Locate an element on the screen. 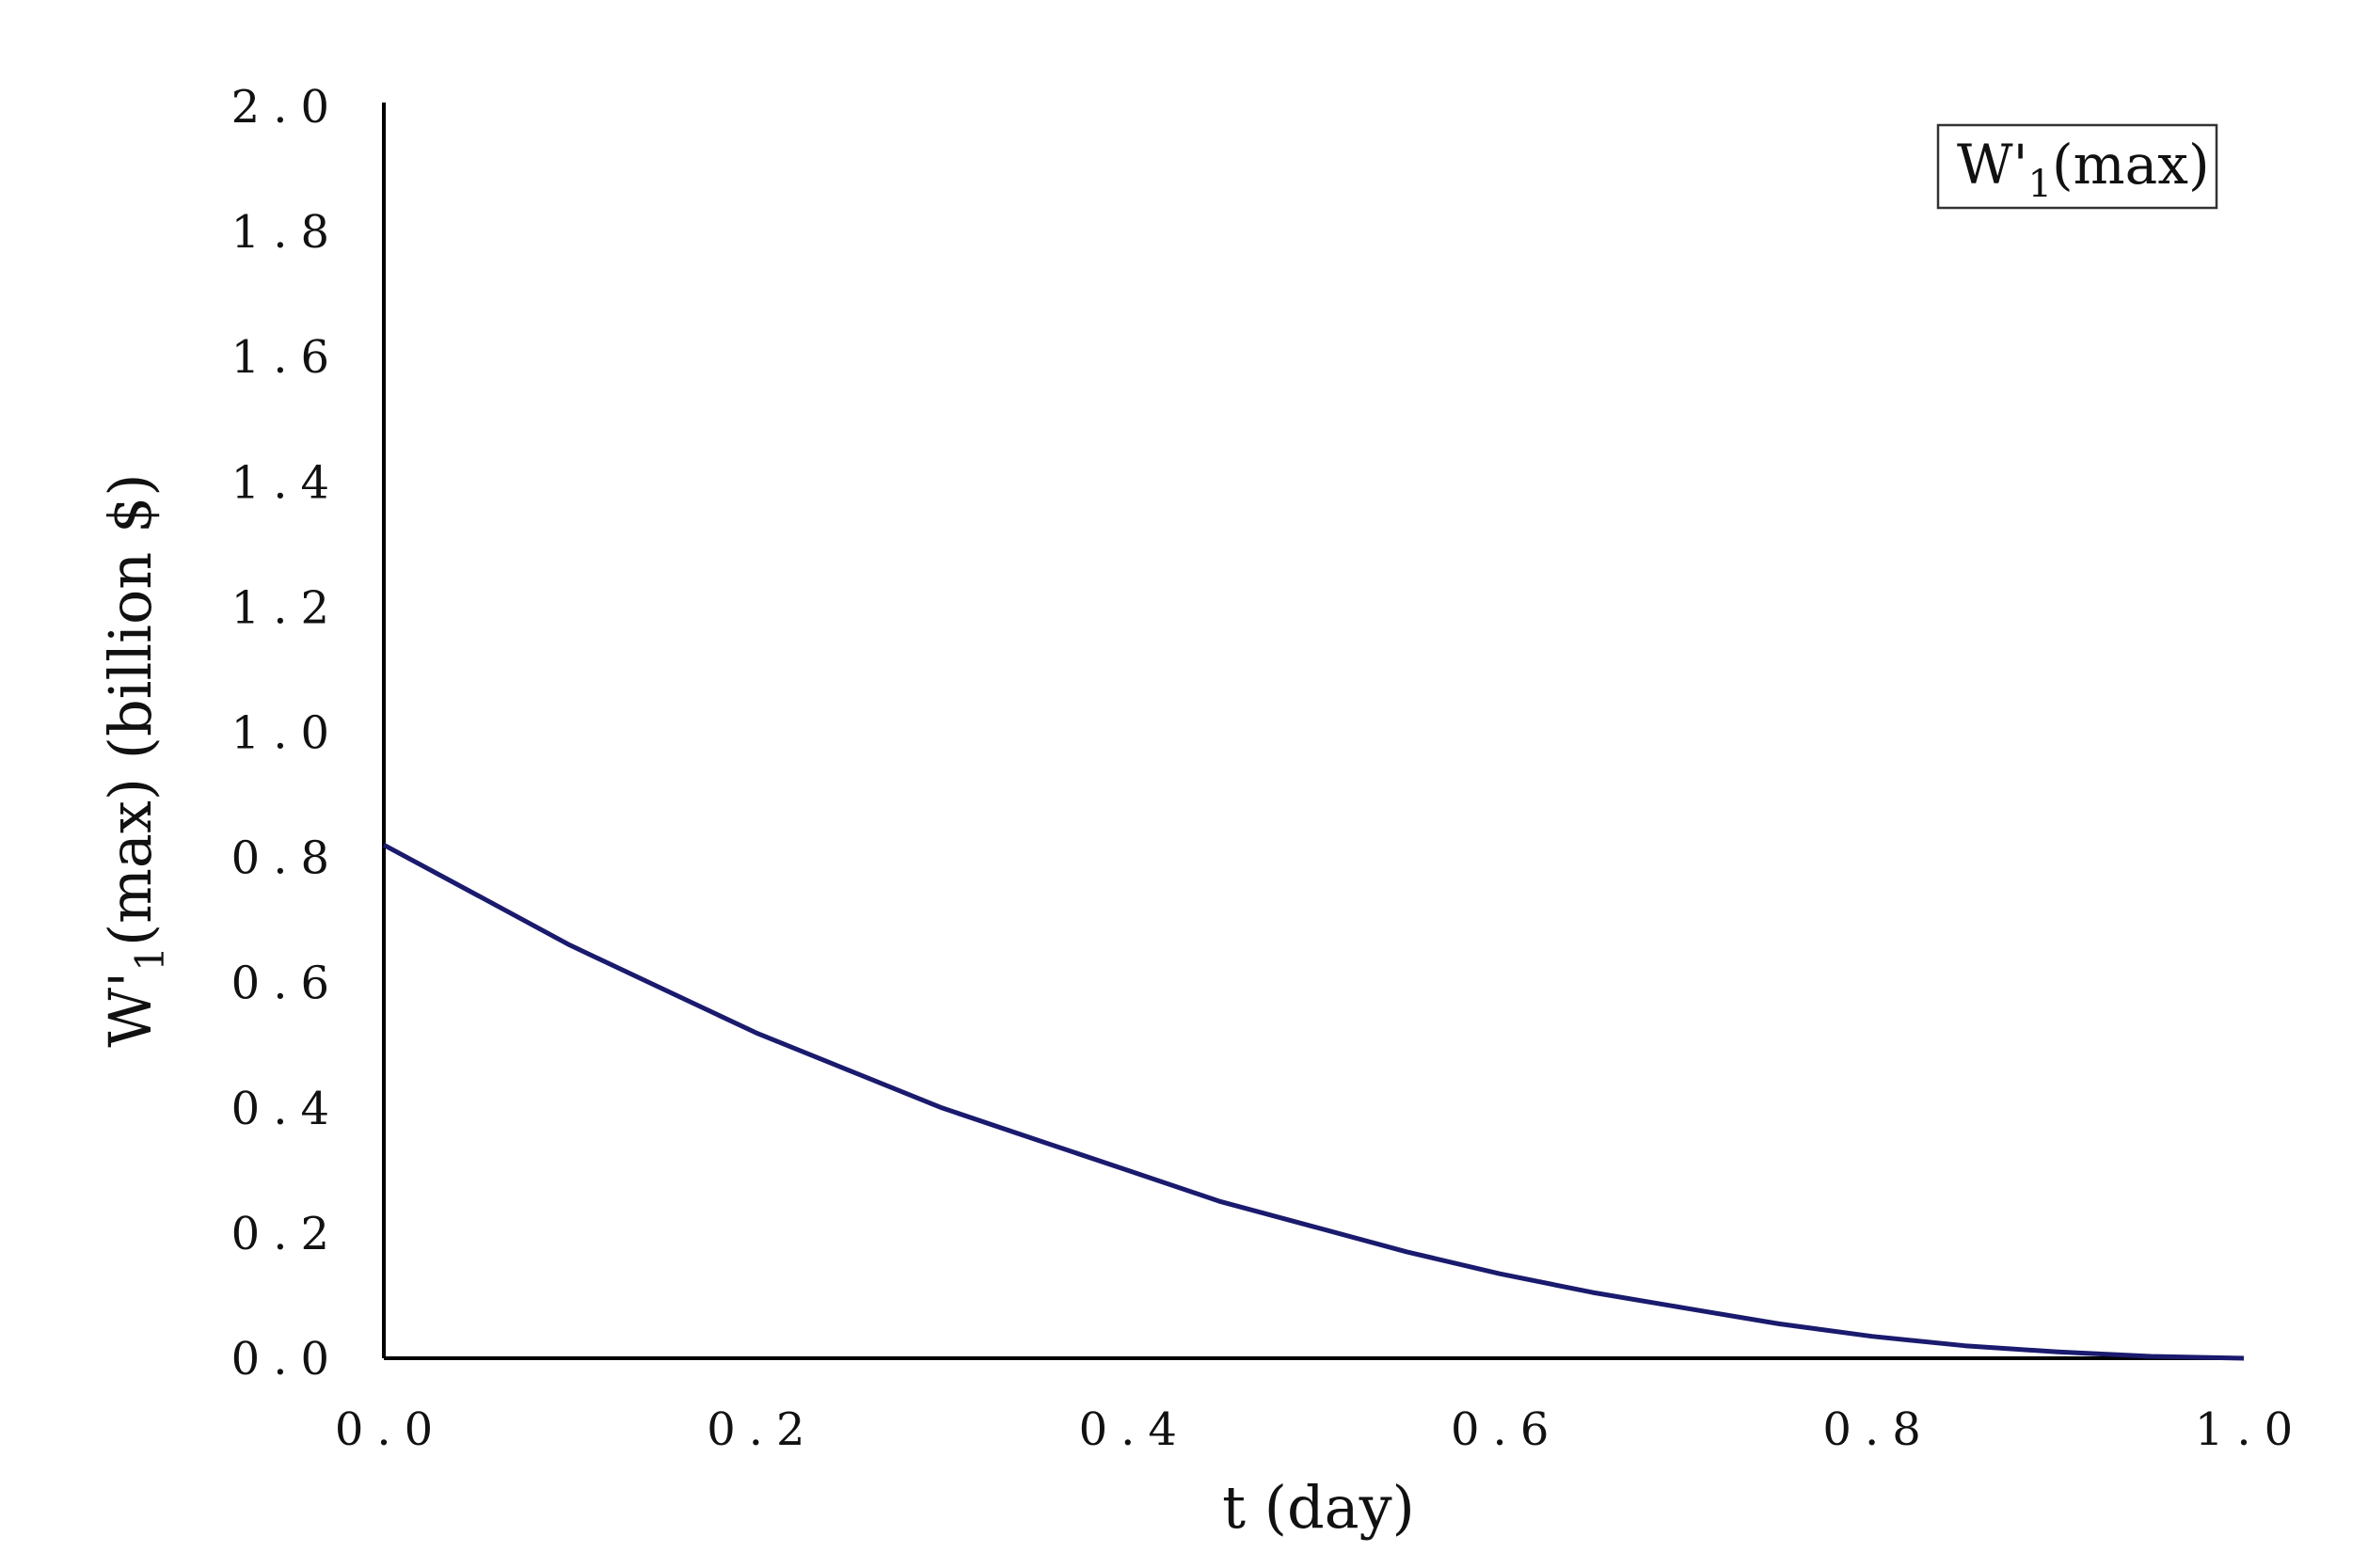  y-axis-label: W'1(max) (billion $) is located at coordinates (134, 760).